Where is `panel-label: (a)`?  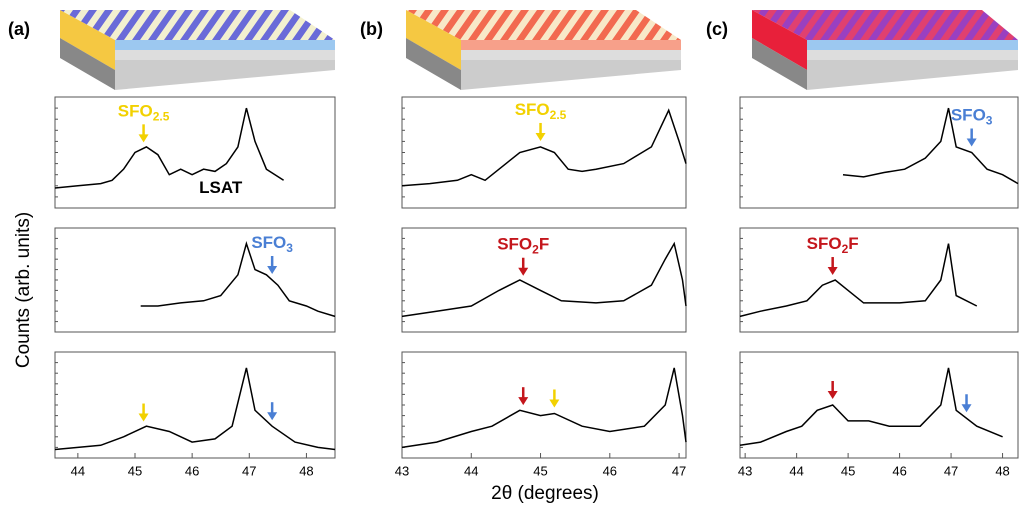 panel-label: (a) is located at coordinates (19, 29).